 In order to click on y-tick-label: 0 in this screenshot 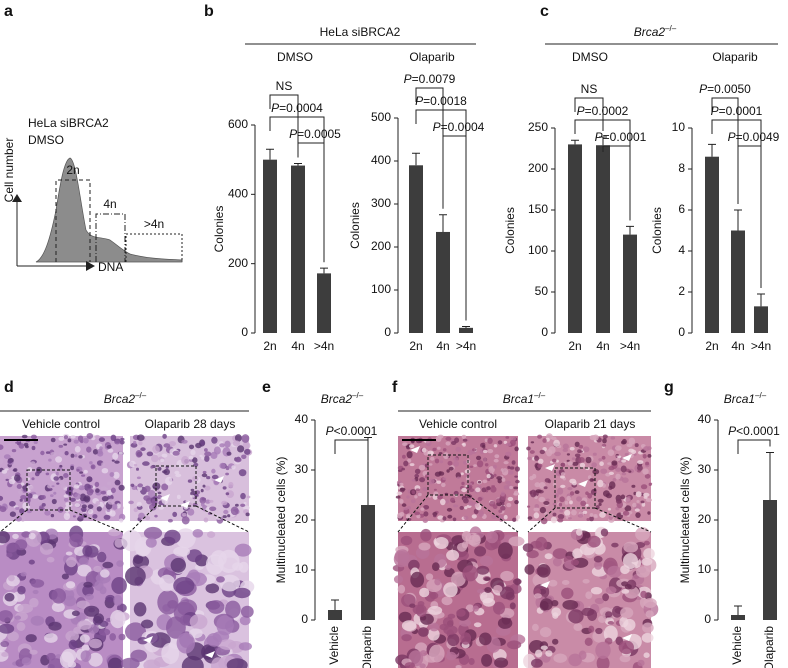, I will do `click(544, 332)`.